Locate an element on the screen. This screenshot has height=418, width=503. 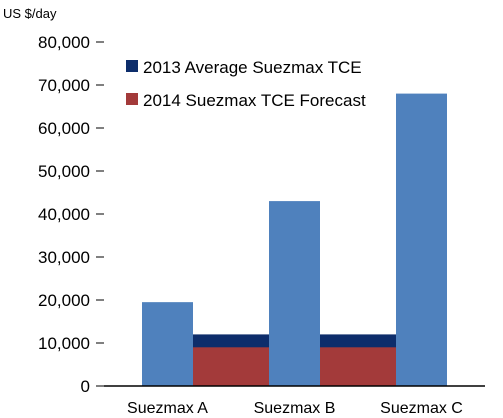
bar-suezmax-b is located at coordinates (294, 293).